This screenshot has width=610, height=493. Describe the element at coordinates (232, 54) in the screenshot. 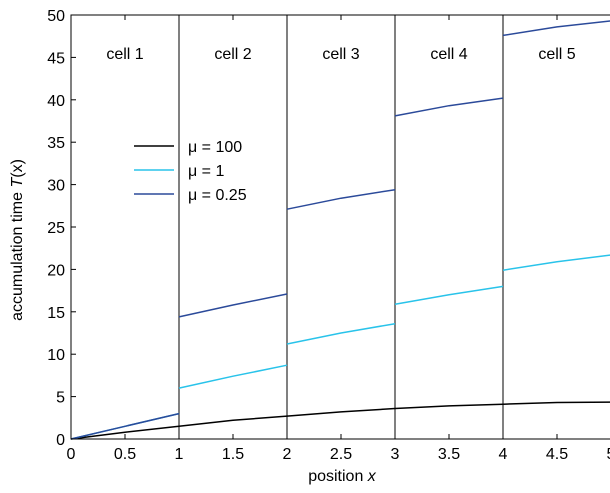

I see `cell-label-2: cell 2` at that location.